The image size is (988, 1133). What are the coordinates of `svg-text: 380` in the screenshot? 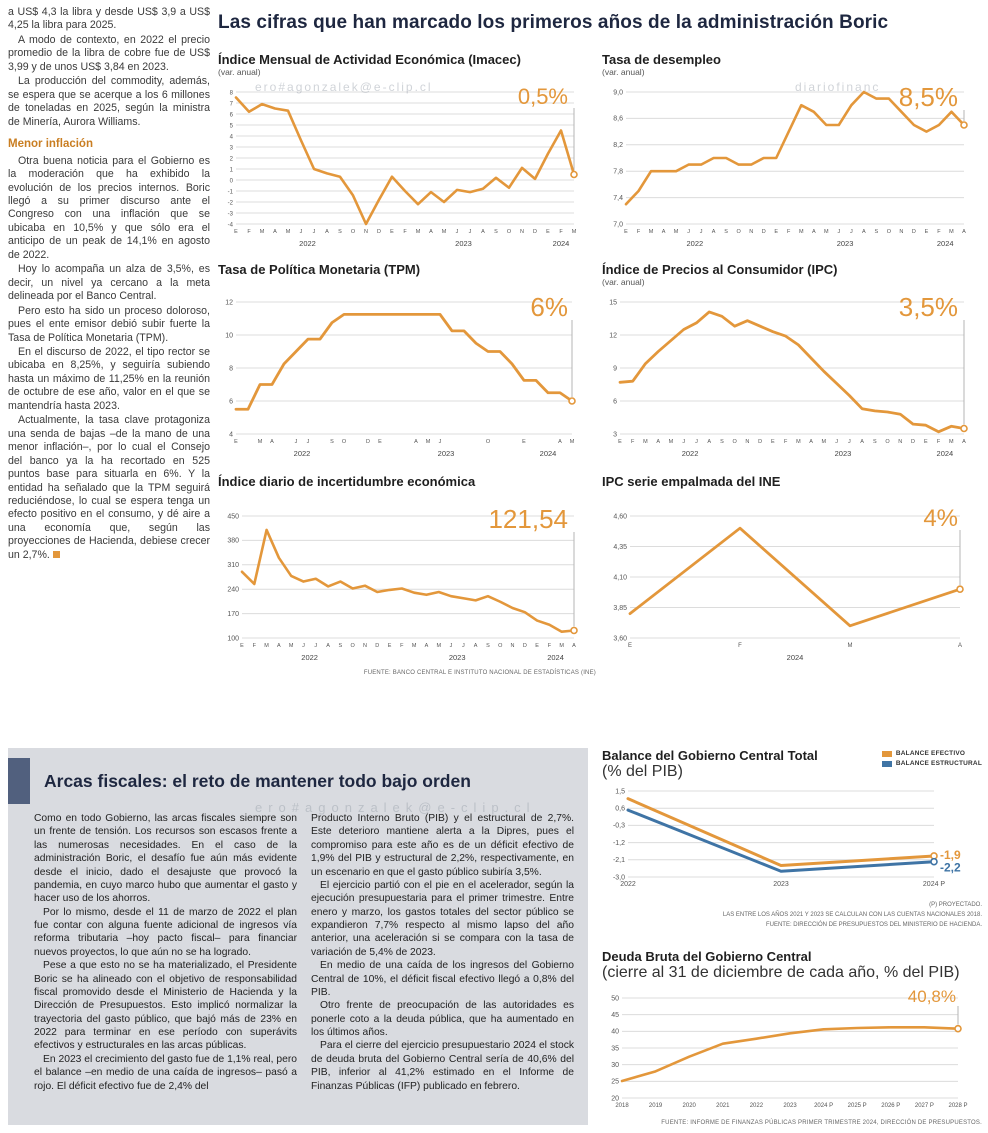 It's located at (233, 541).